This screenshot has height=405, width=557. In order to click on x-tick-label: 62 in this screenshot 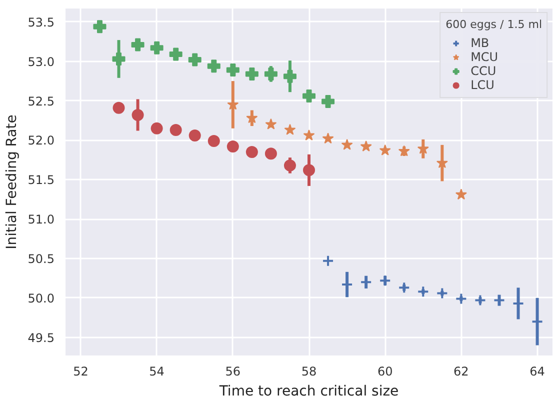, I will do `click(461, 371)`.